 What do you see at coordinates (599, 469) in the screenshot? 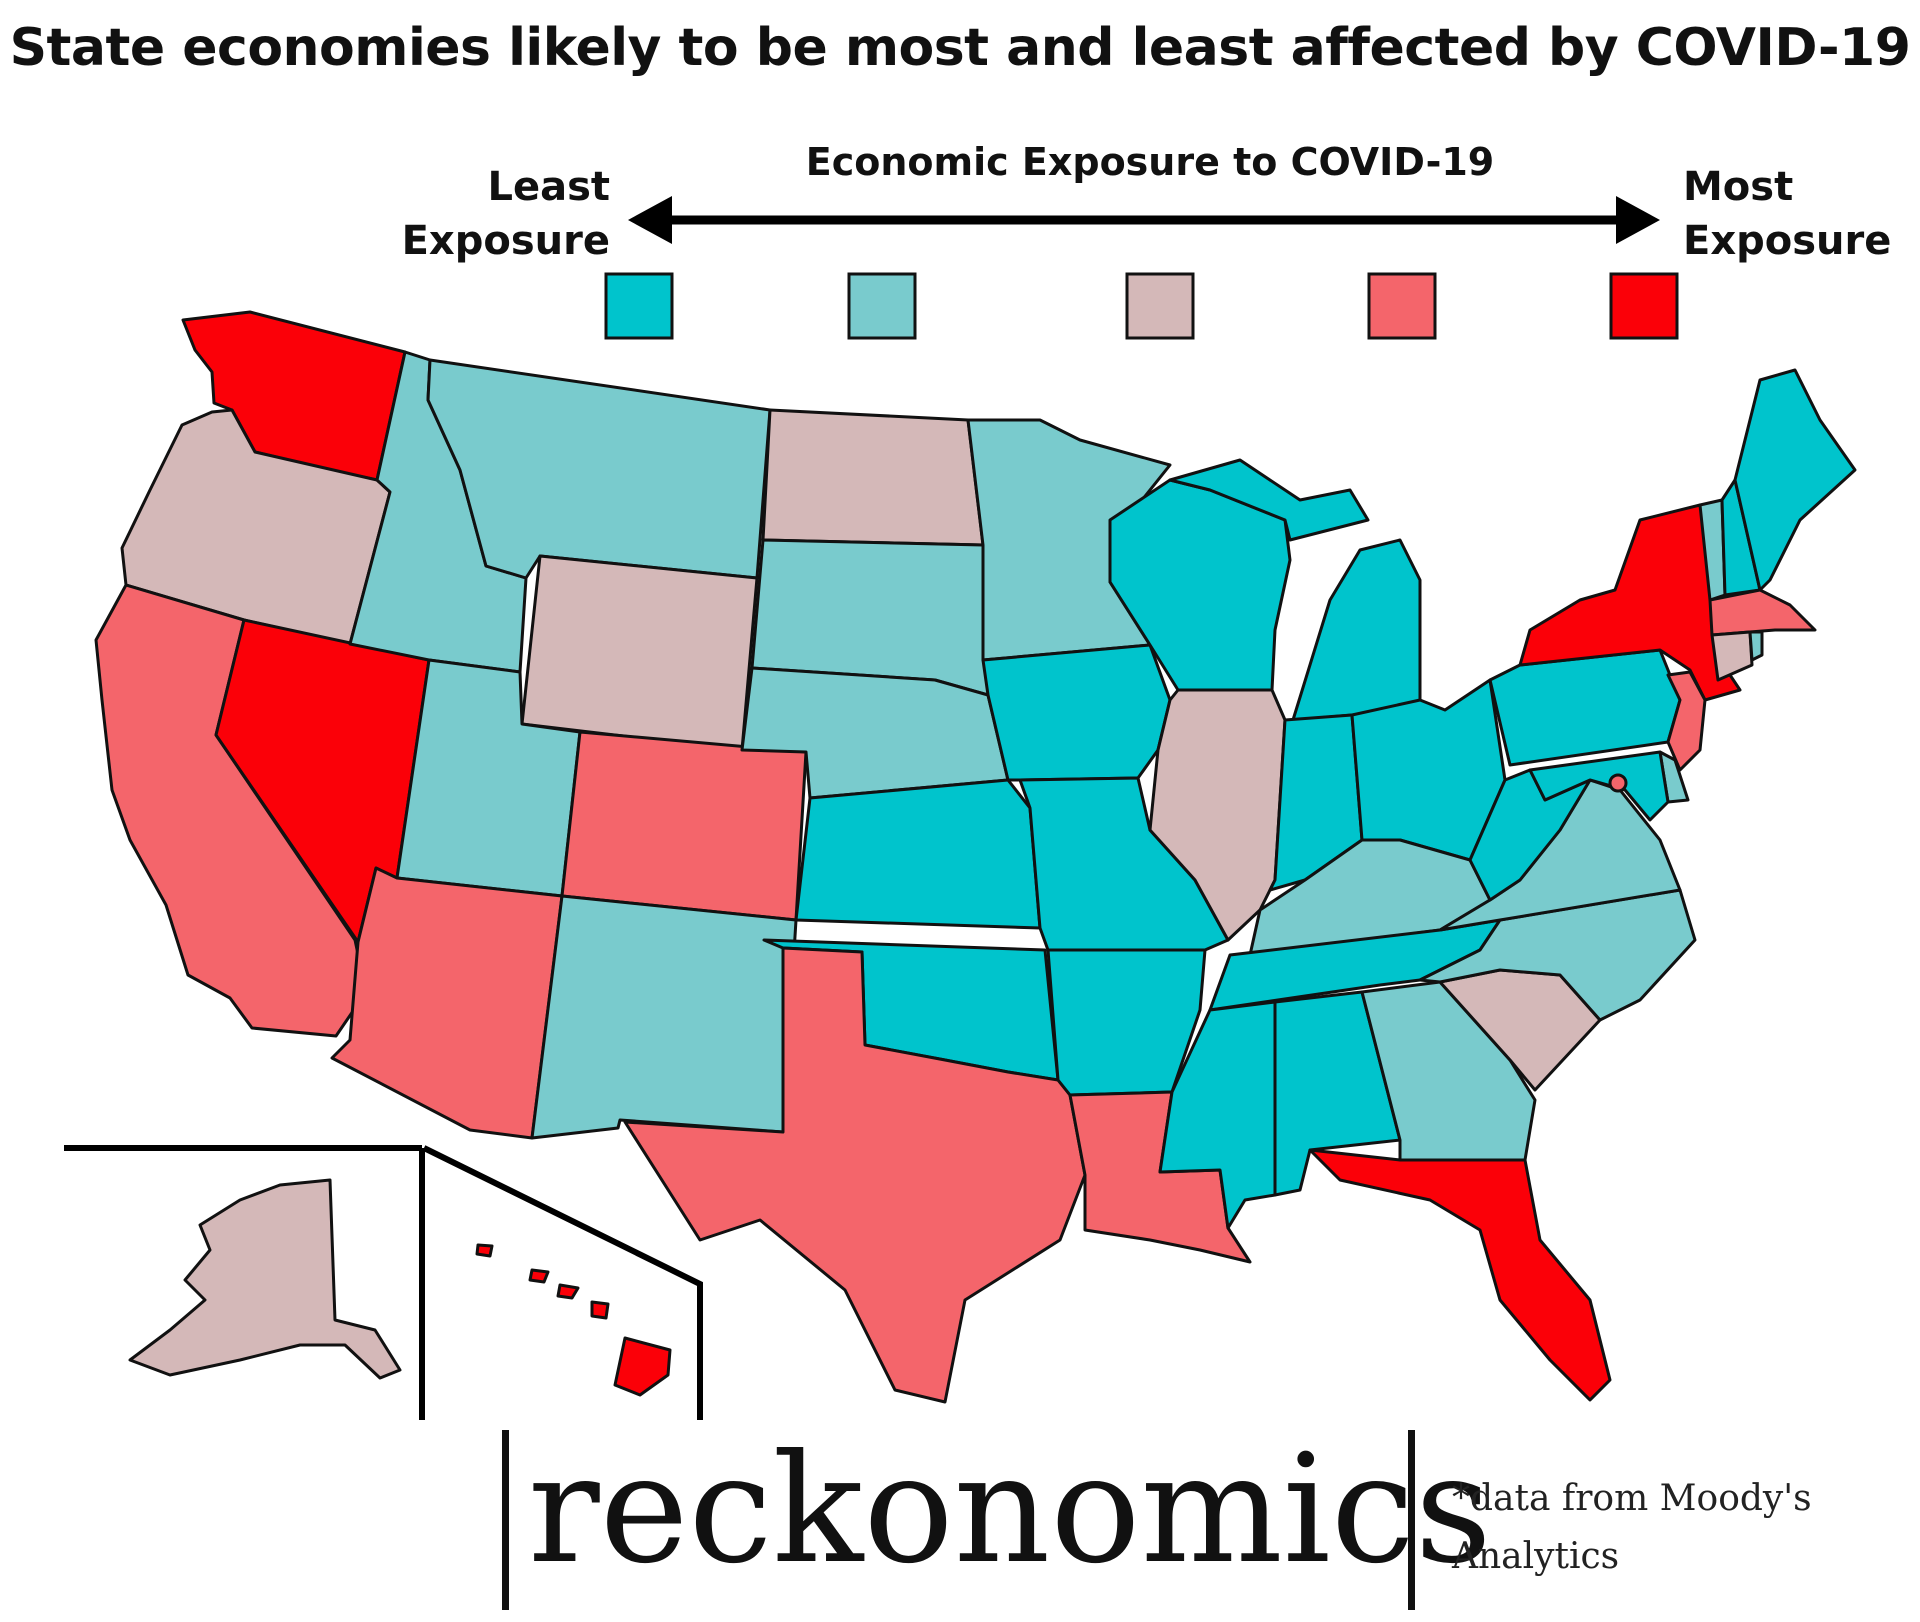
I see `state-montana` at bounding box center [599, 469].